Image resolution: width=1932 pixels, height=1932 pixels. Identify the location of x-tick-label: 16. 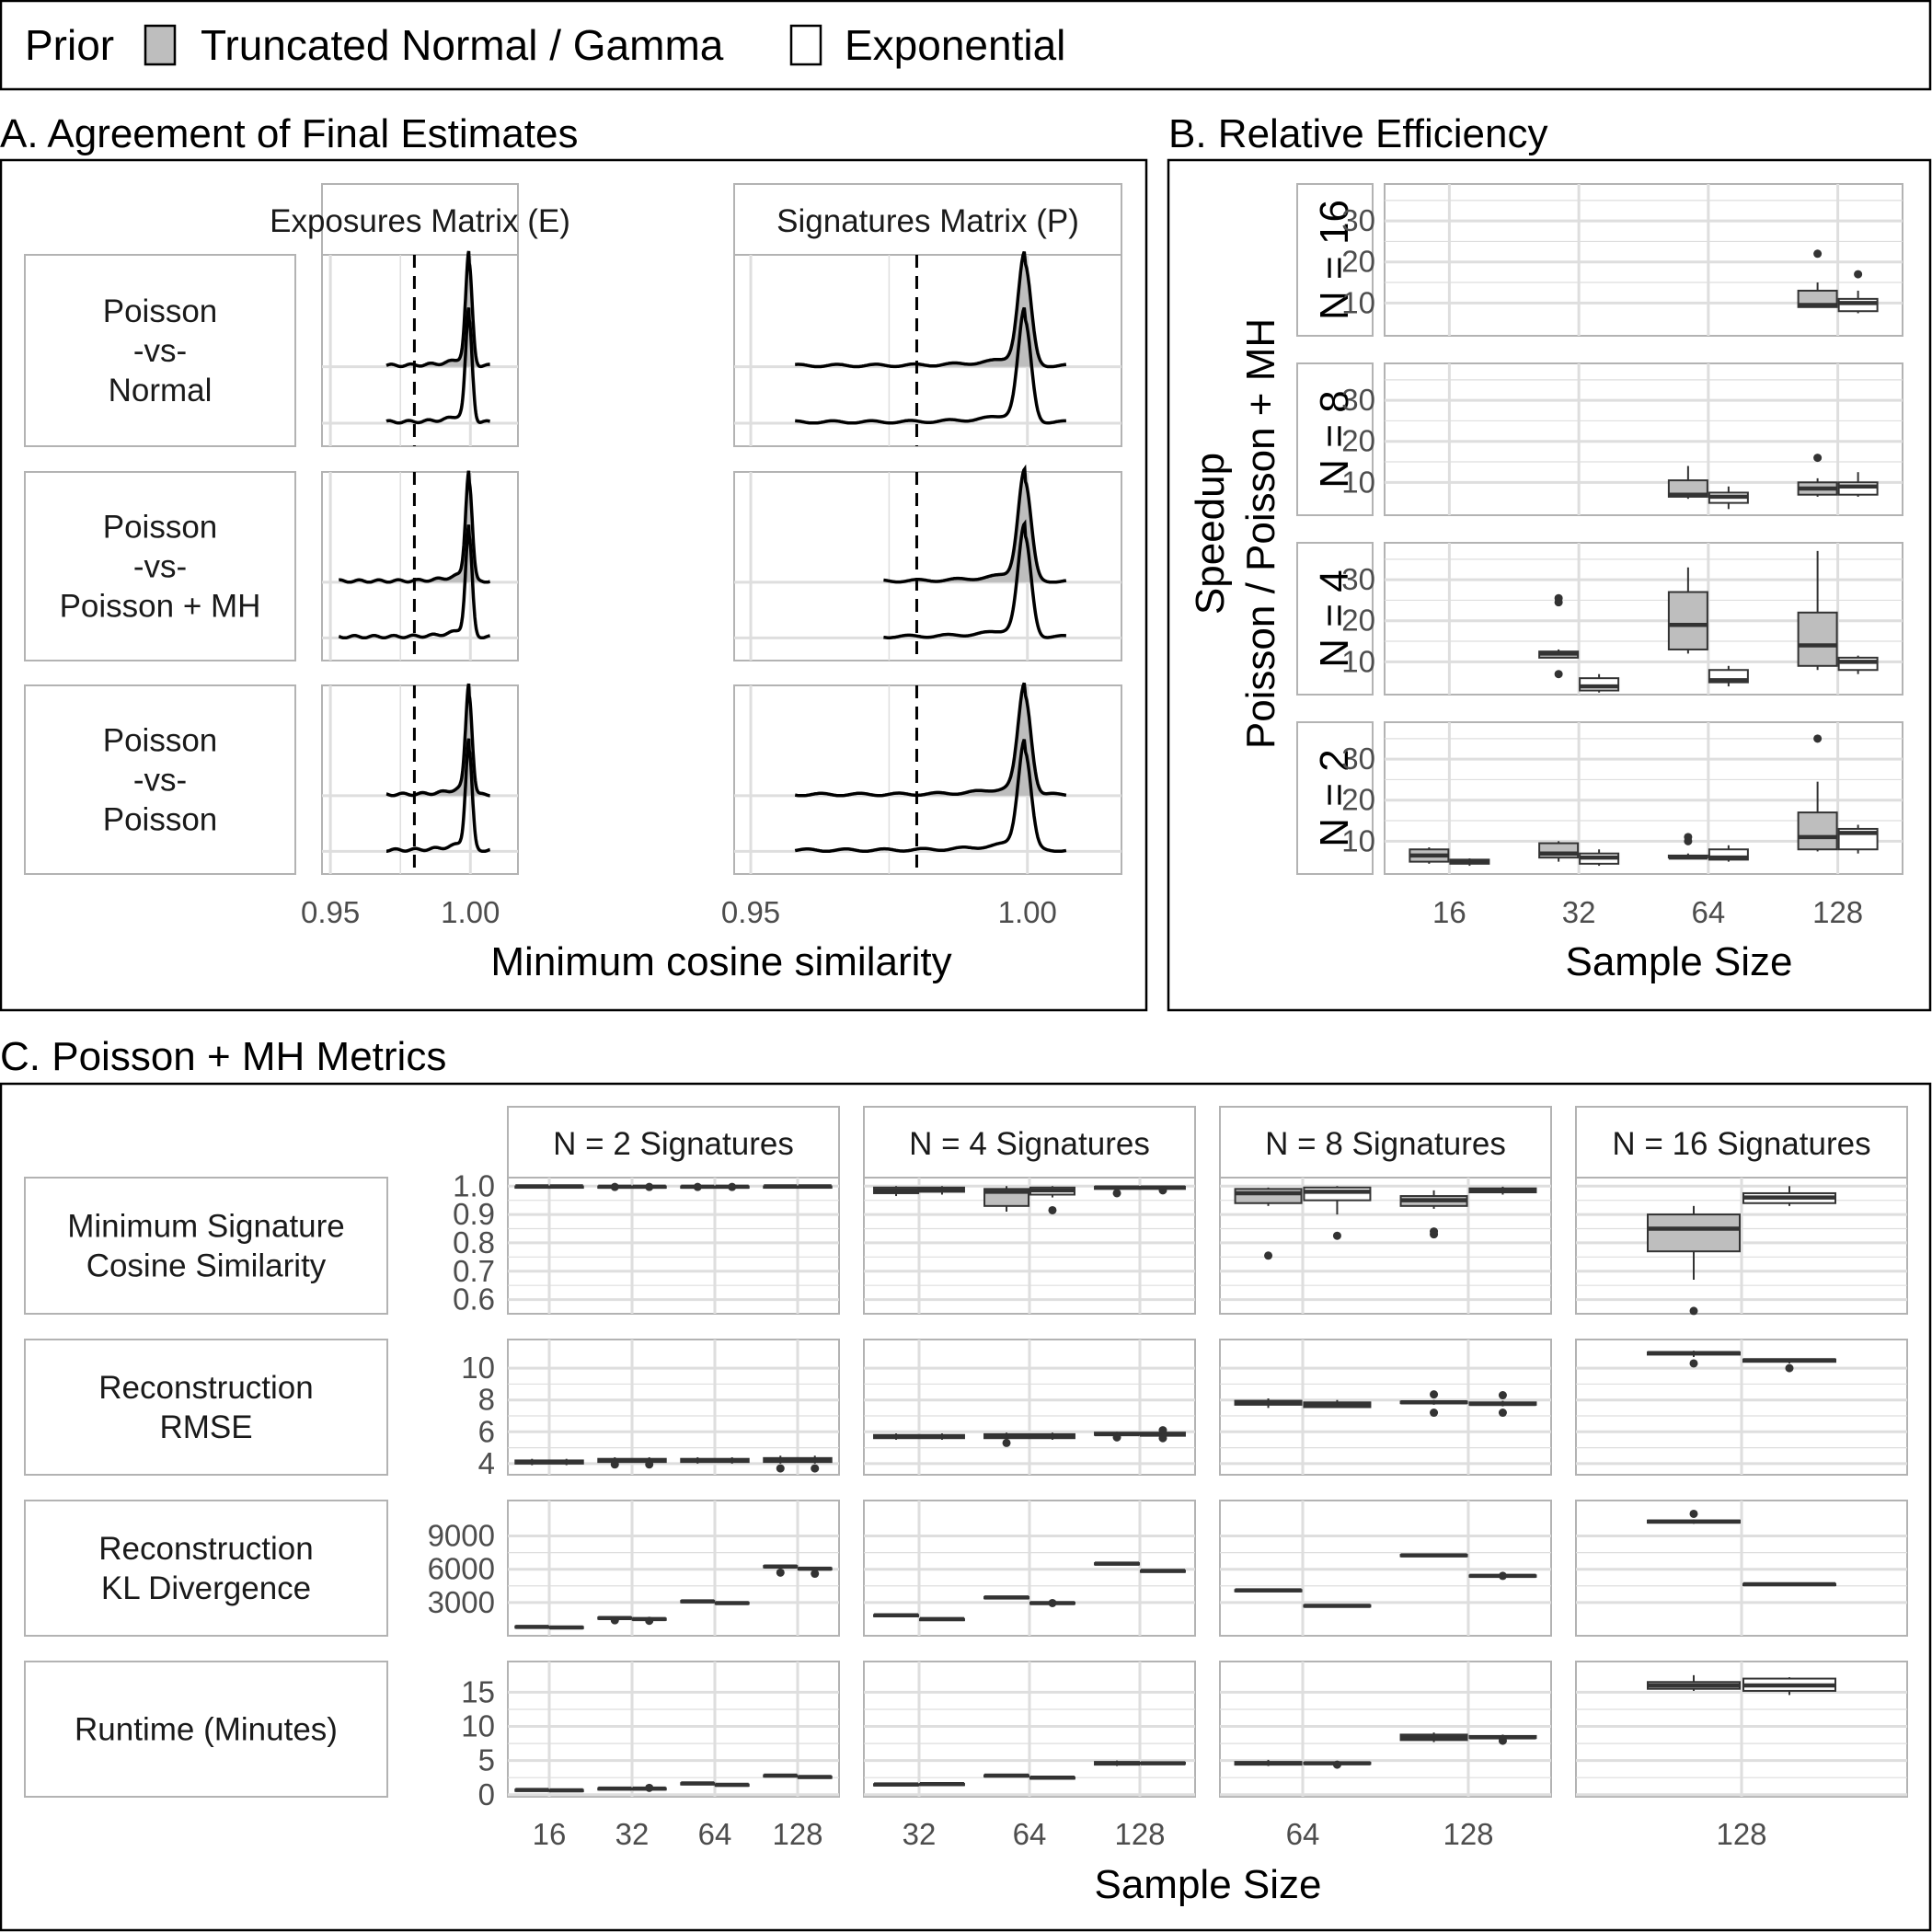
(1449, 912).